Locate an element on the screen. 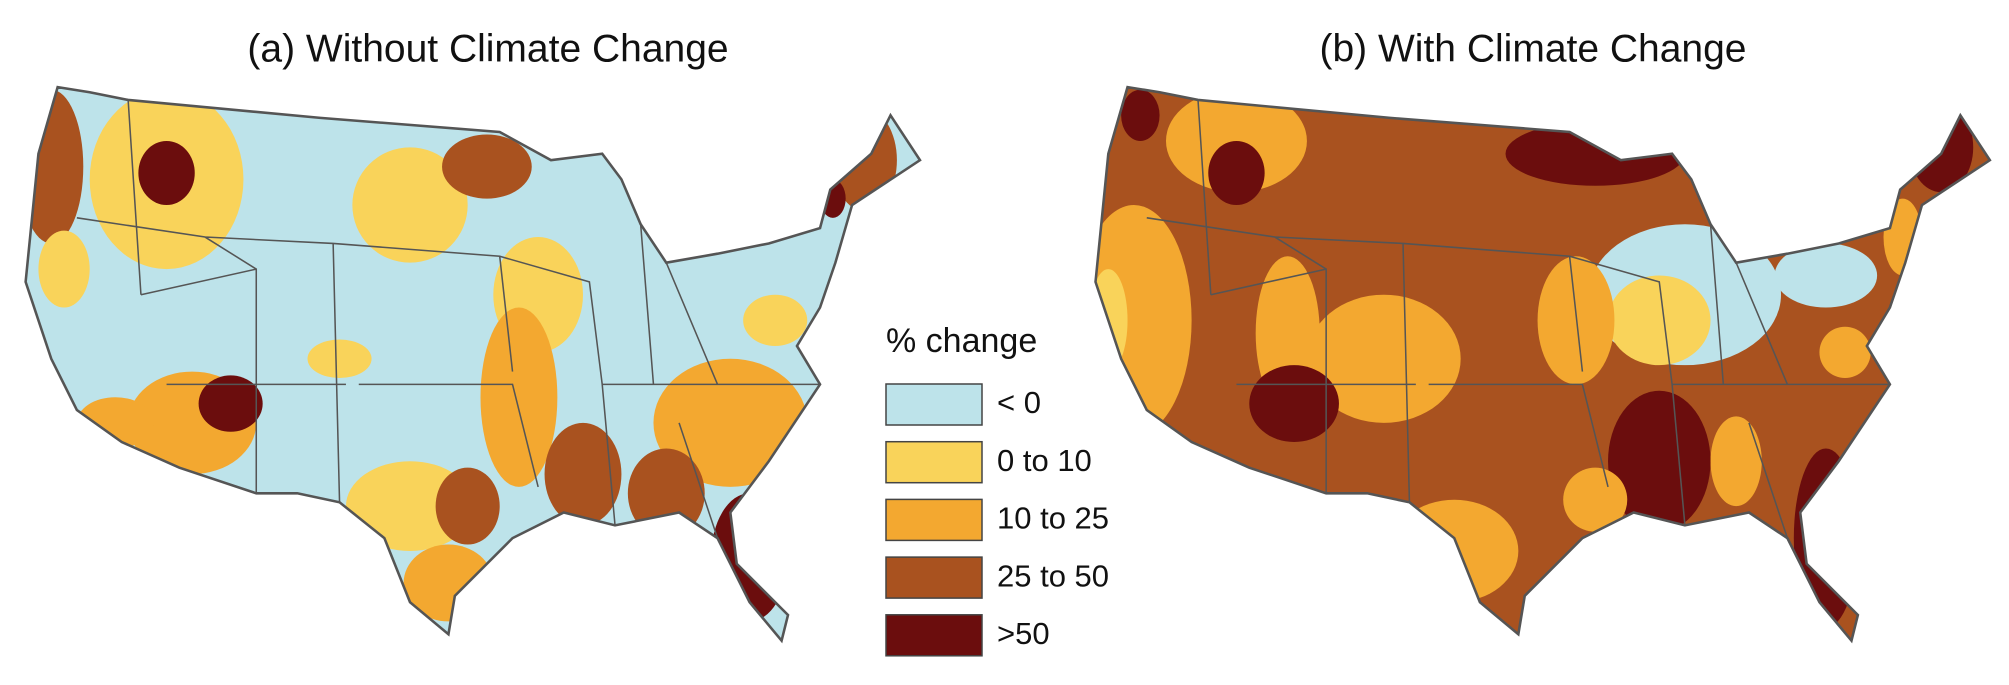 The height and width of the screenshot is (685, 2009). map-title: (a) Without Climate Change is located at coordinates (487, 48).